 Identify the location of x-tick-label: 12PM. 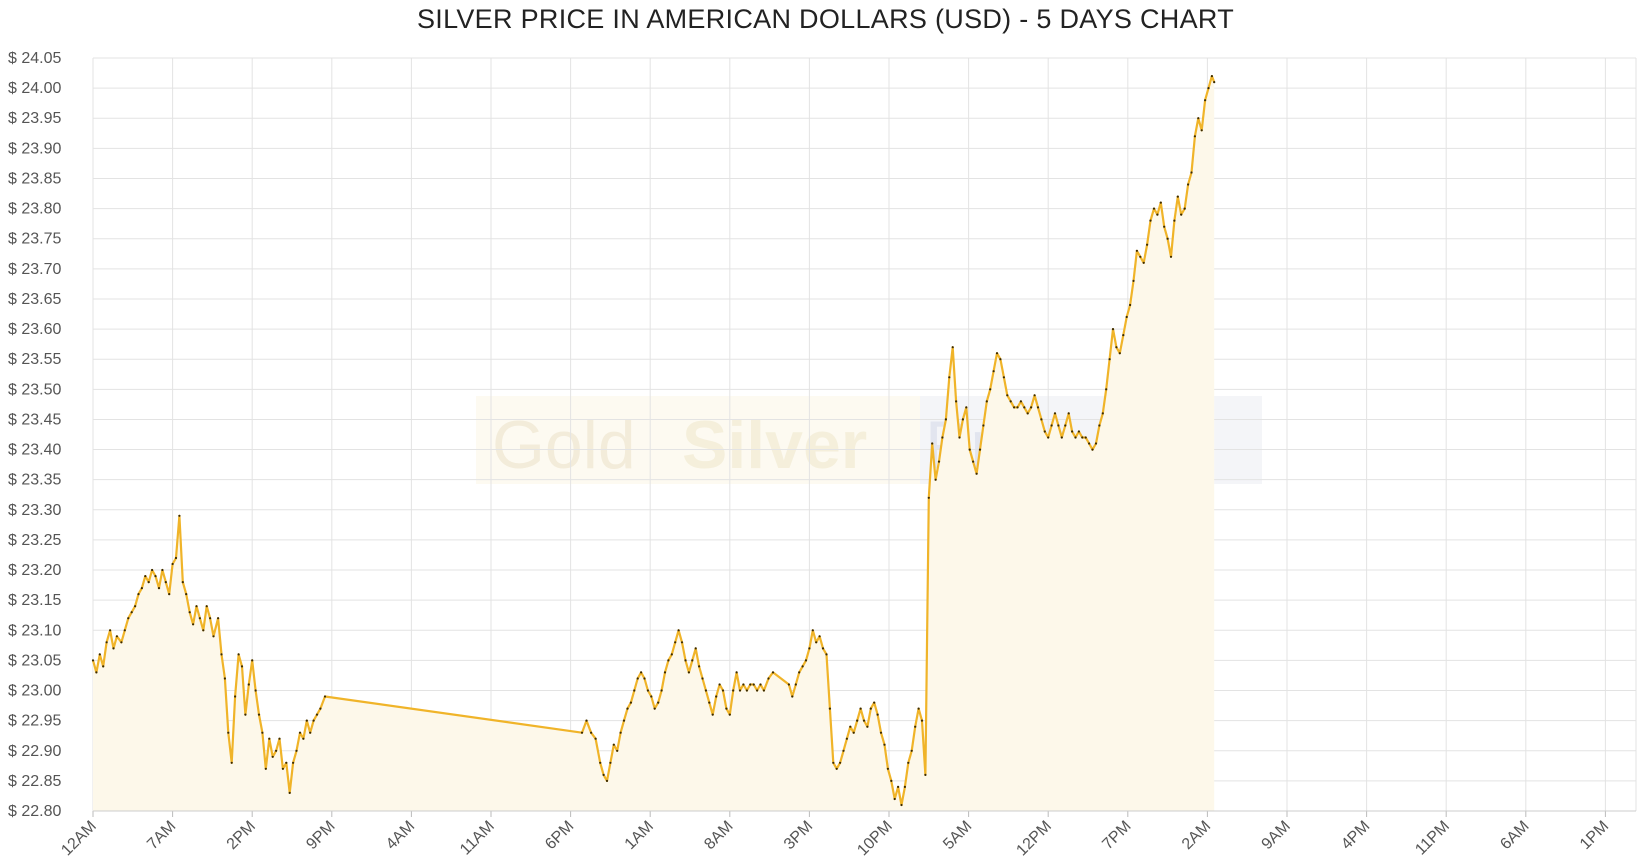
(1034, 839).